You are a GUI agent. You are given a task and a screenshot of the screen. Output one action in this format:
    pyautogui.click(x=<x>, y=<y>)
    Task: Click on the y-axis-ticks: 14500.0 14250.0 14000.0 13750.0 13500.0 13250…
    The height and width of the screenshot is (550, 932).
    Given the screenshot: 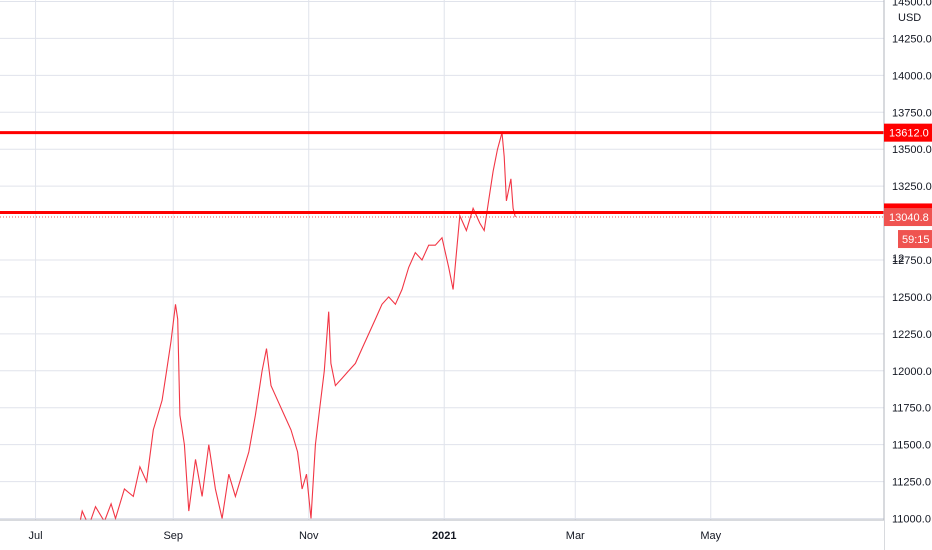 What is the action you would take?
    pyautogui.click(x=912, y=263)
    